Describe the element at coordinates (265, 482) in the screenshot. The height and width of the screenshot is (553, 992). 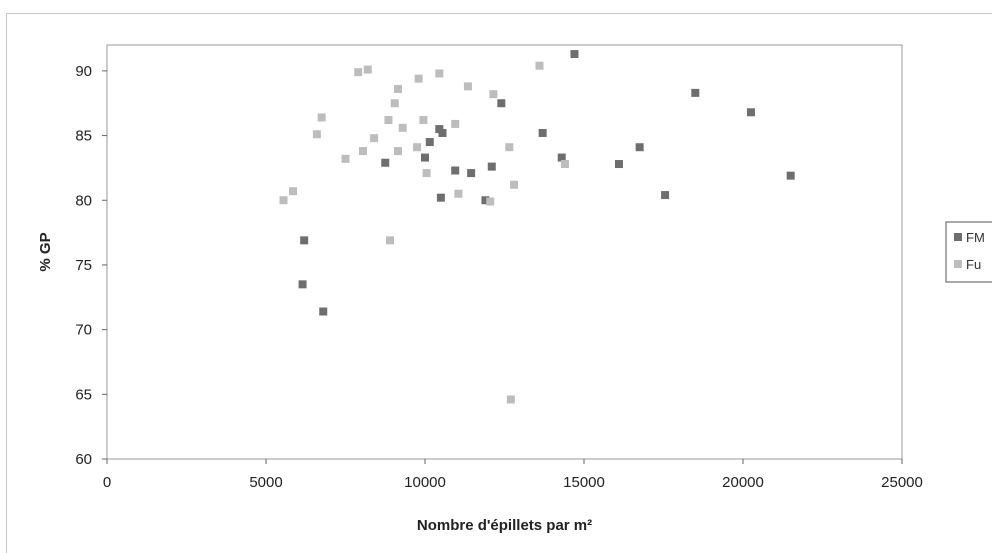
I see `x-tick-label: 5000` at that location.